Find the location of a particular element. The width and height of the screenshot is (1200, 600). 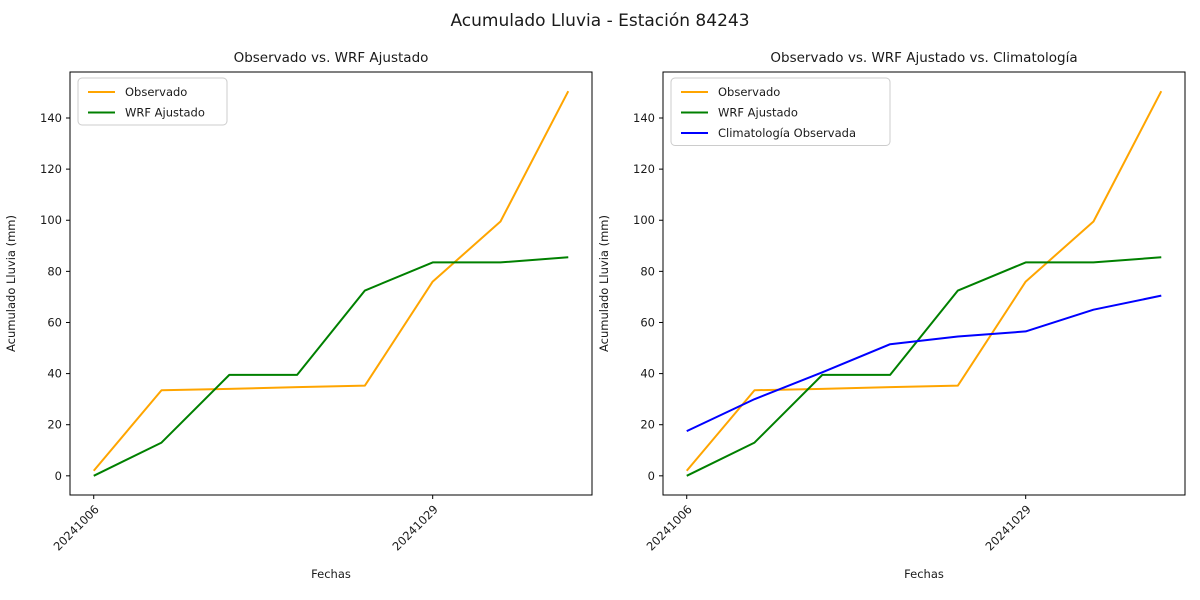

series-line-climatolog-a-observada is located at coordinates (924, 363).